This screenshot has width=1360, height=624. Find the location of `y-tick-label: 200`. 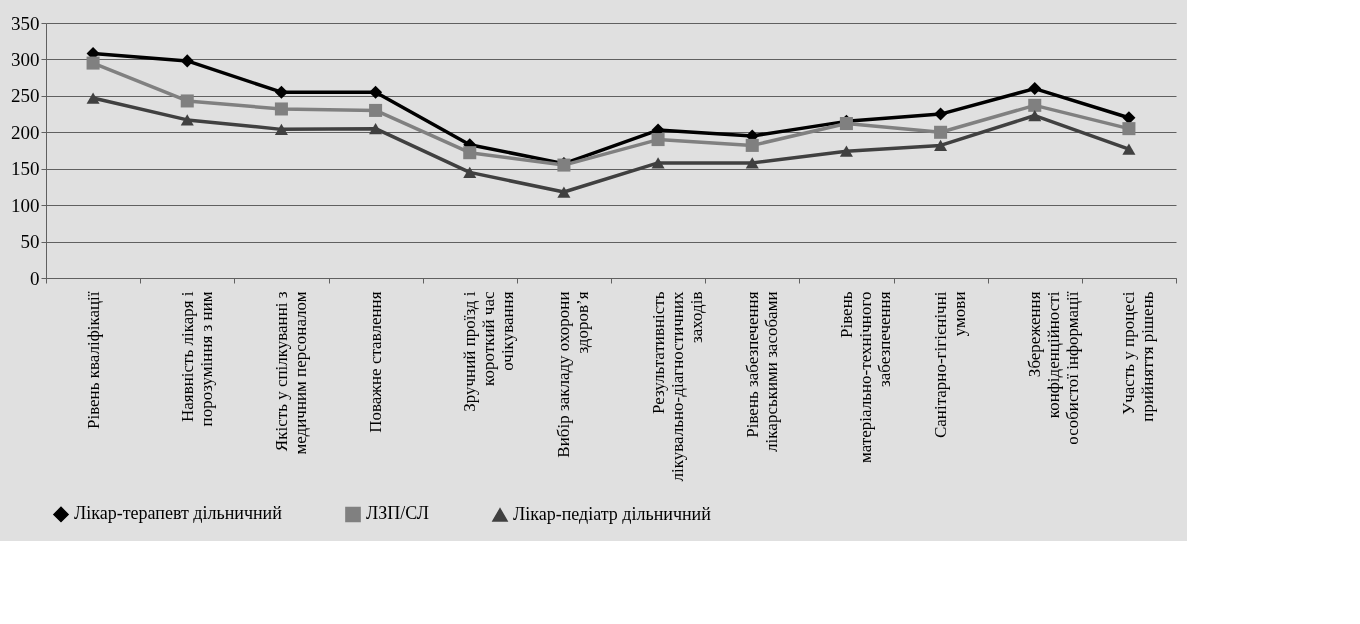

y-tick-label: 200 is located at coordinates (25, 132).